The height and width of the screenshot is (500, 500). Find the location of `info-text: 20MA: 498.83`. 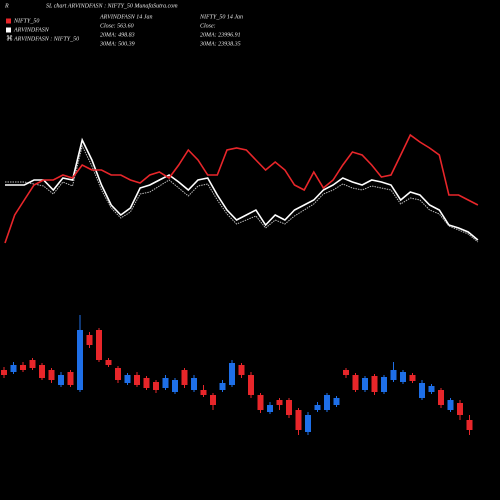

info-text: 20MA: 498.83 is located at coordinates (117, 34).